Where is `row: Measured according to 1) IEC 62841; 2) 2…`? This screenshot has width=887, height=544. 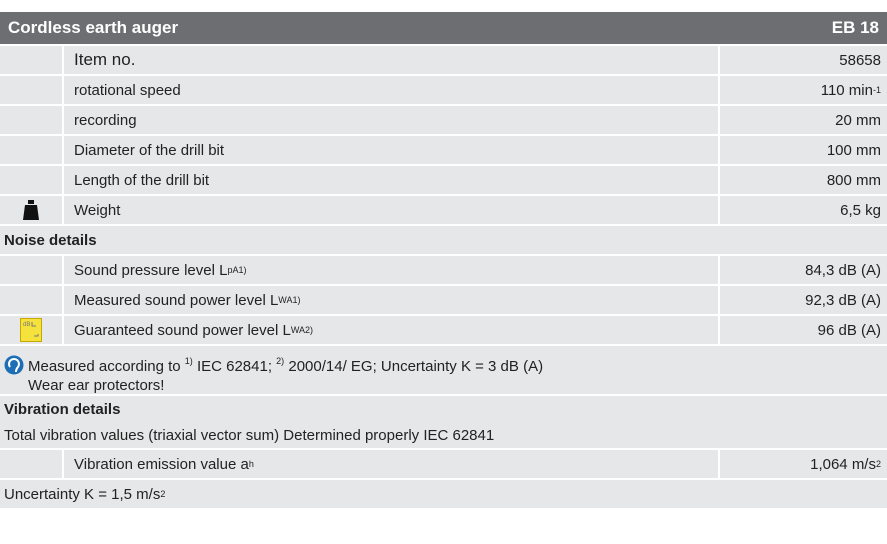 row: Measured according to 1) IEC 62841; 2) 2… is located at coordinates (443, 370).